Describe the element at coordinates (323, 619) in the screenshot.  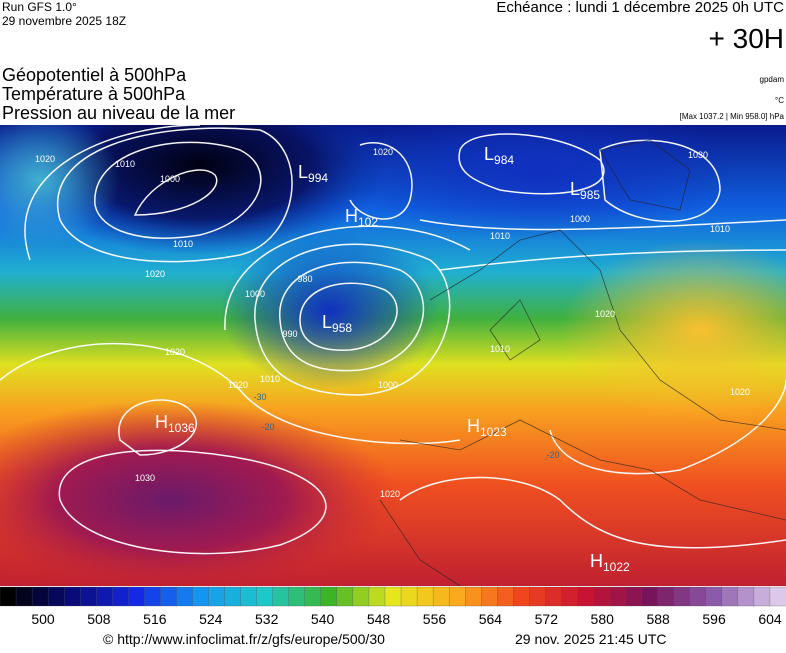
I see `colorbar-tick-label: 540` at that location.